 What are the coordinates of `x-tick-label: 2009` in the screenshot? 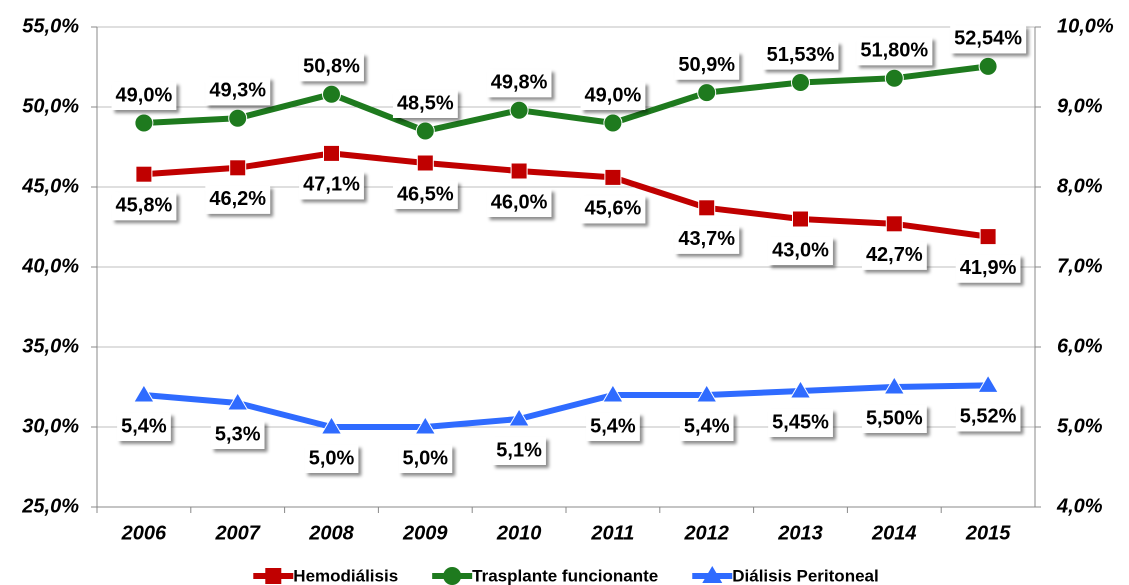 It's located at (425, 533).